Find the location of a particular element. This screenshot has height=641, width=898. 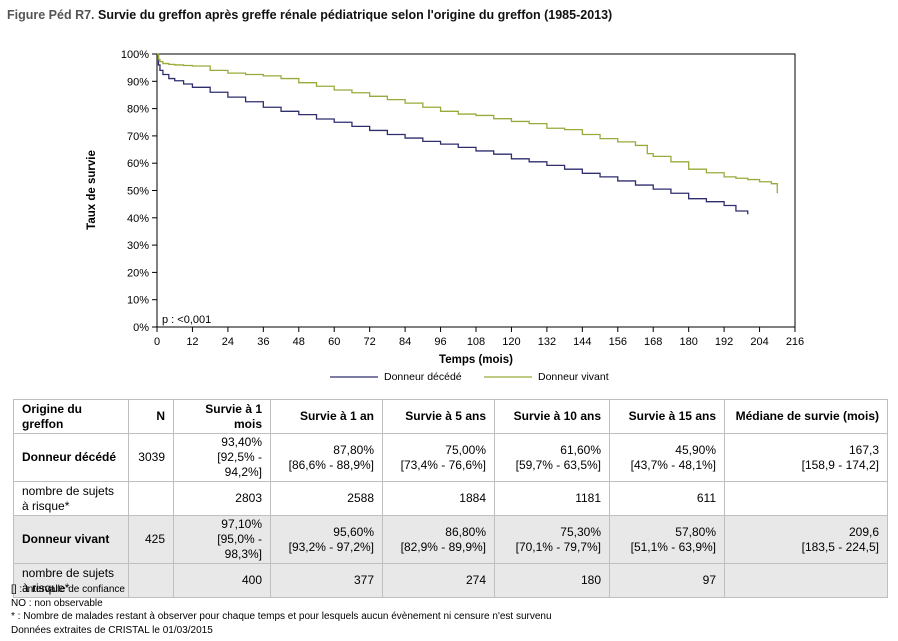

x-tick-label: 204 is located at coordinates (759, 342).